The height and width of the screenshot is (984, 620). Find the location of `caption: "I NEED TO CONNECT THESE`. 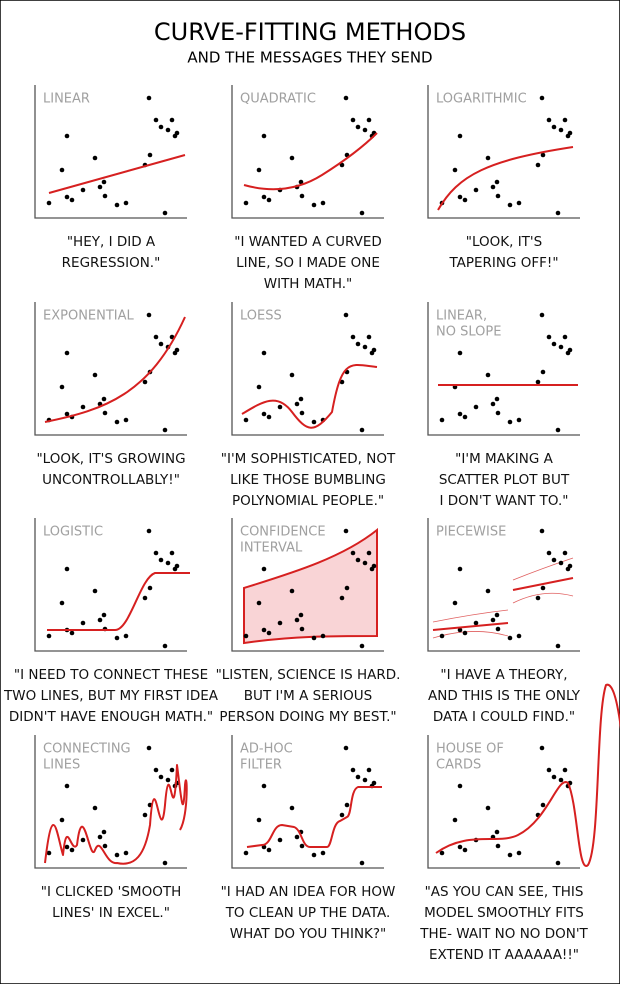

caption: "I NEED TO CONNECT THESE is located at coordinates (111, 675).